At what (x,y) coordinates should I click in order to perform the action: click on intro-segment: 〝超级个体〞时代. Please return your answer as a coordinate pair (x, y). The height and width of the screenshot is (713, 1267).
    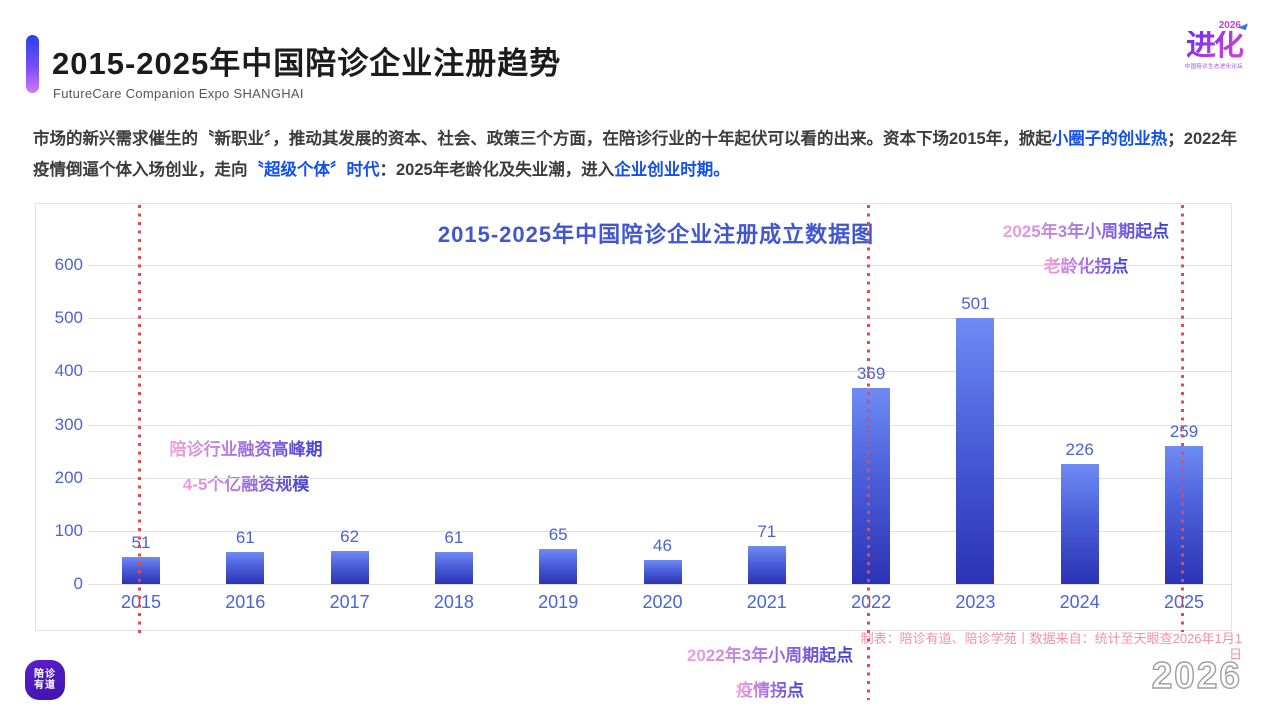
    Looking at the image, I should click on (313, 170).